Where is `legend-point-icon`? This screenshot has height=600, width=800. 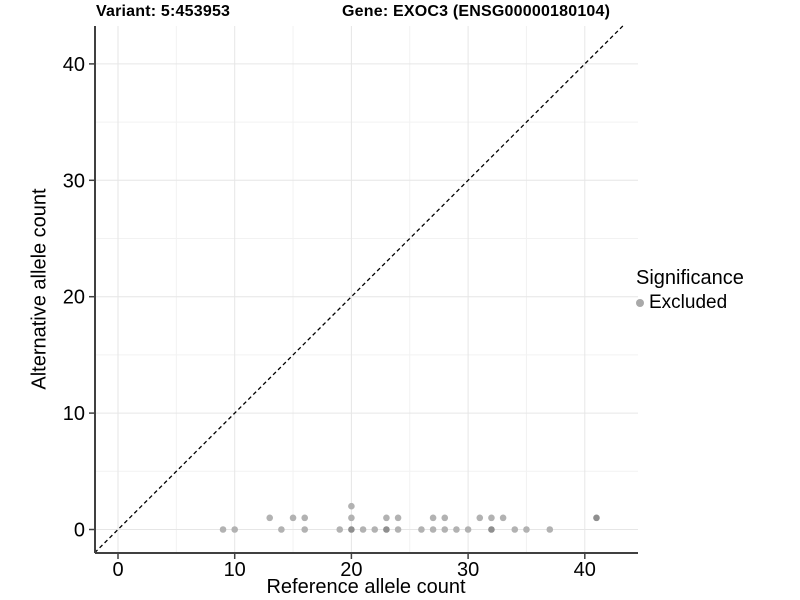
legend-point-icon is located at coordinates (640, 303).